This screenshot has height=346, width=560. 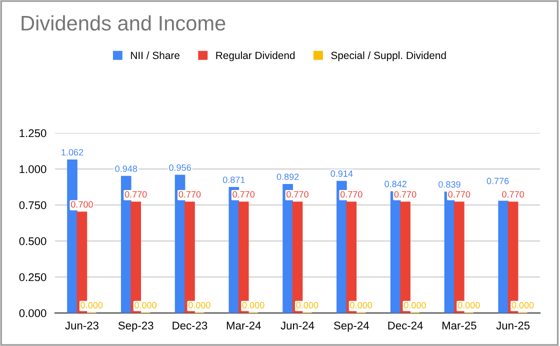 What do you see at coordinates (459, 326) in the screenshot?
I see `x-tick-label: Mar-25` at bounding box center [459, 326].